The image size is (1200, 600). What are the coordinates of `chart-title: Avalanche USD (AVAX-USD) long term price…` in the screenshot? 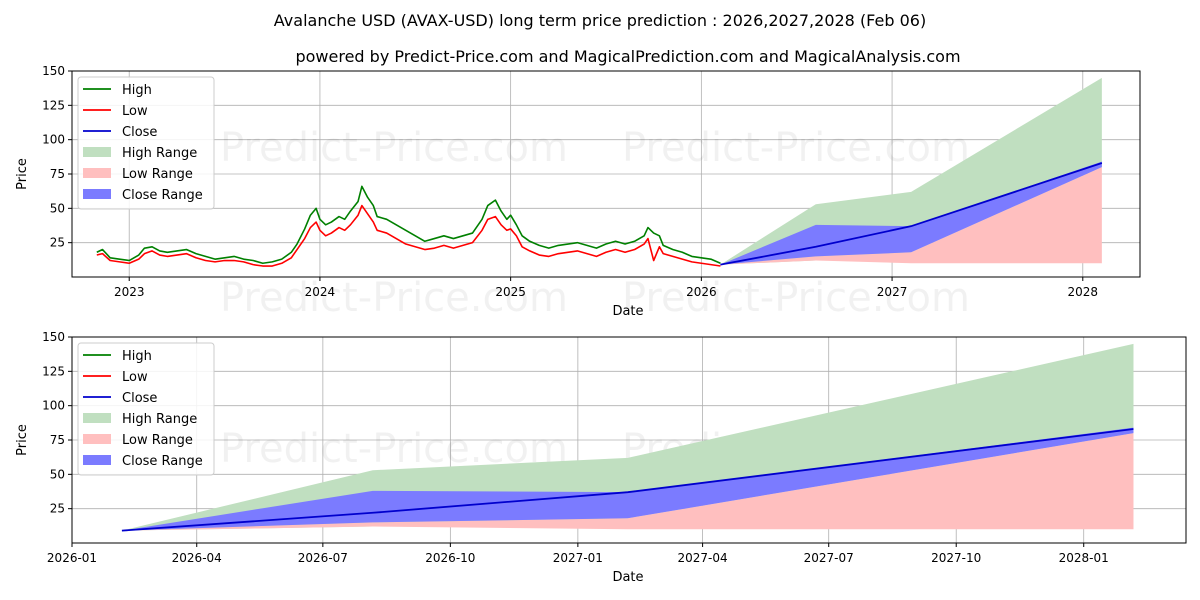 It's located at (600, 20).